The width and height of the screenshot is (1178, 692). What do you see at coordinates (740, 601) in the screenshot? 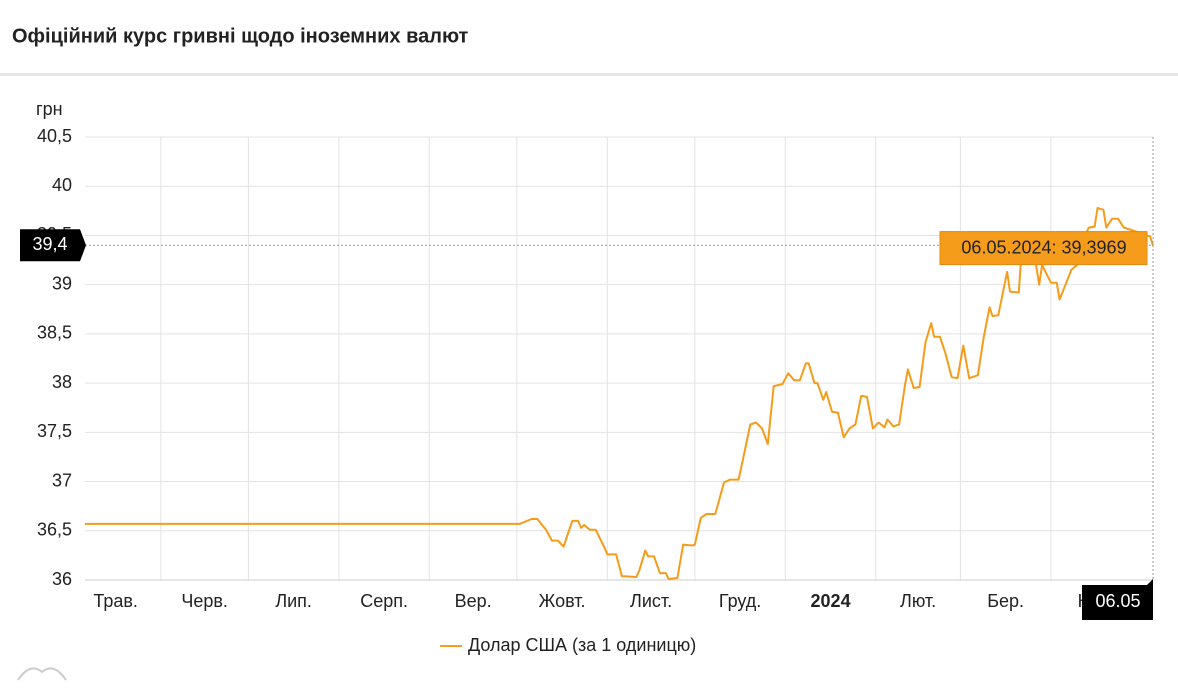
I see `x-tick-label: Груд.` at bounding box center [740, 601].